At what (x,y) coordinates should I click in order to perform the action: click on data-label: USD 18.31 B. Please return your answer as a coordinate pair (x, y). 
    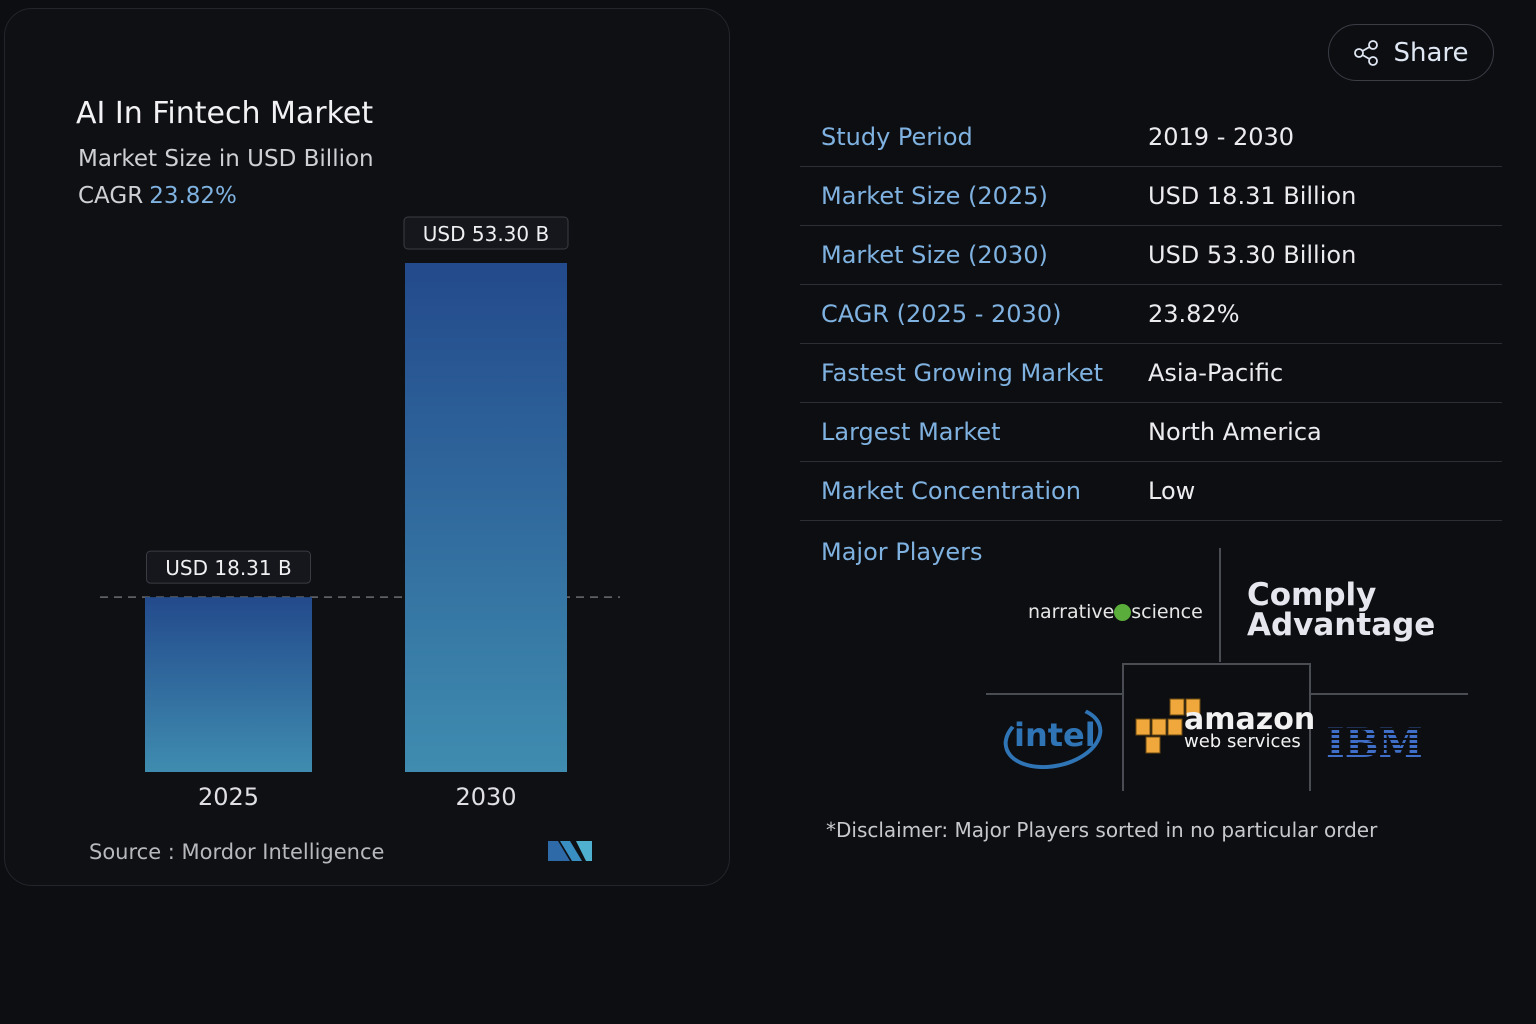
    Looking at the image, I should click on (228, 568).